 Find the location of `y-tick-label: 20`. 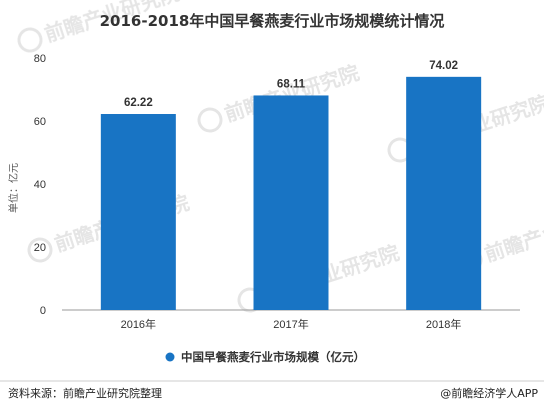

y-tick-label: 20 is located at coordinates (40, 248).